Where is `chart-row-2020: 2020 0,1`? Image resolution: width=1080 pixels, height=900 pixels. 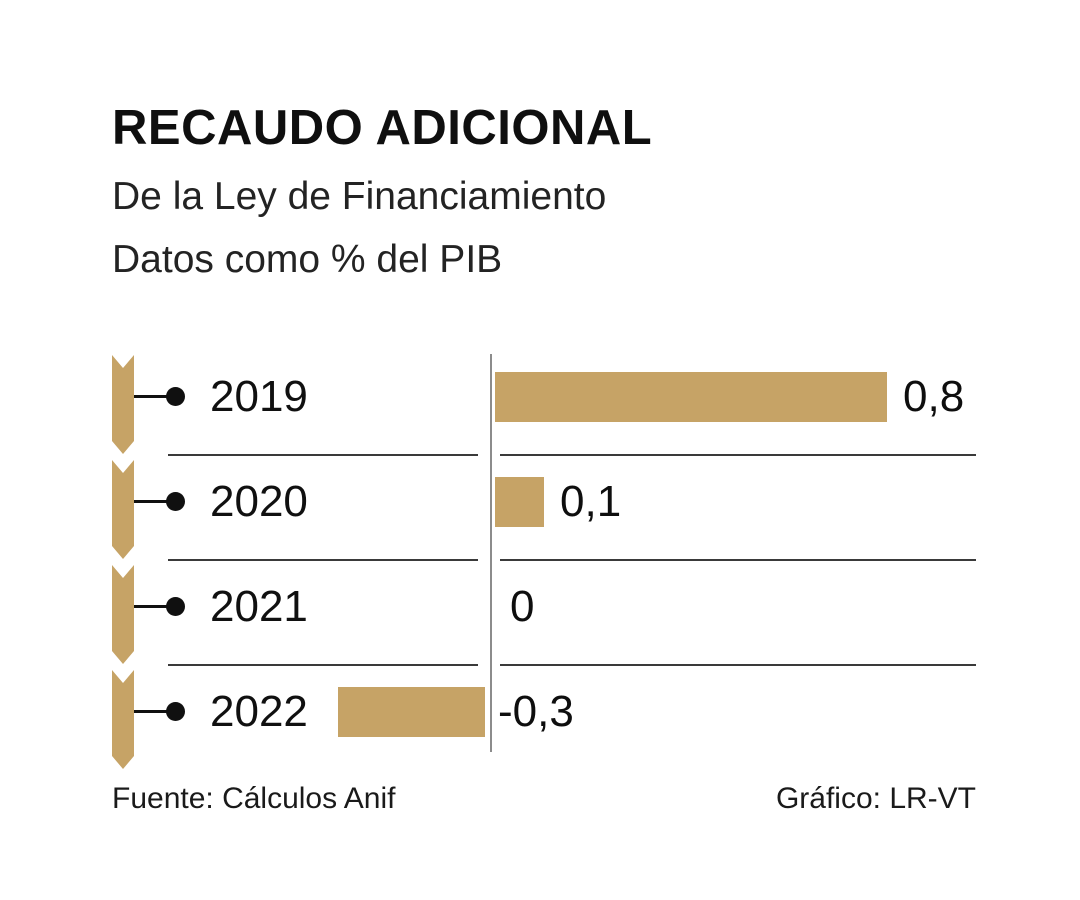 chart-row-2020: 2020 0,1 is located at coordinates (540, 509).